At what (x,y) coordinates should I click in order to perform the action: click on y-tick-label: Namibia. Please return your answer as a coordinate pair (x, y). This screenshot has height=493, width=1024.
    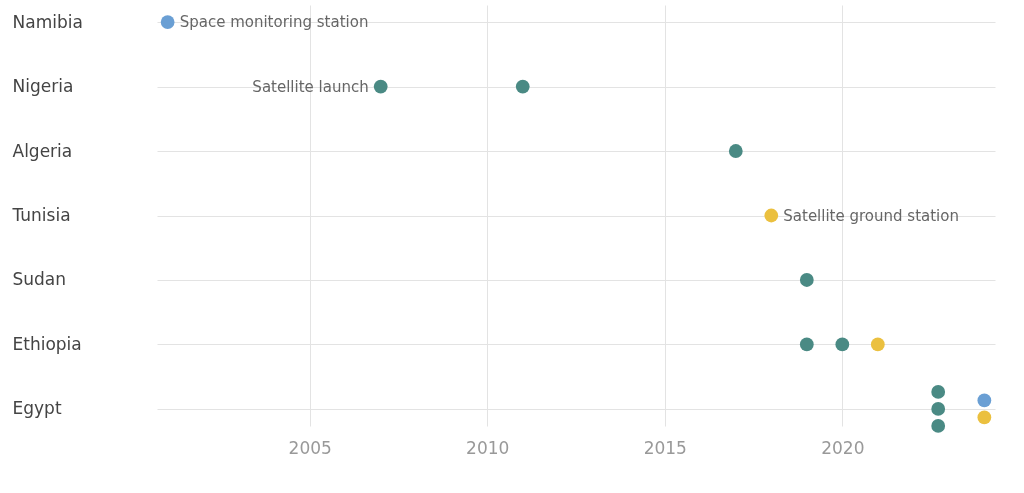
    Looking at the image, I should click on (47, 21).